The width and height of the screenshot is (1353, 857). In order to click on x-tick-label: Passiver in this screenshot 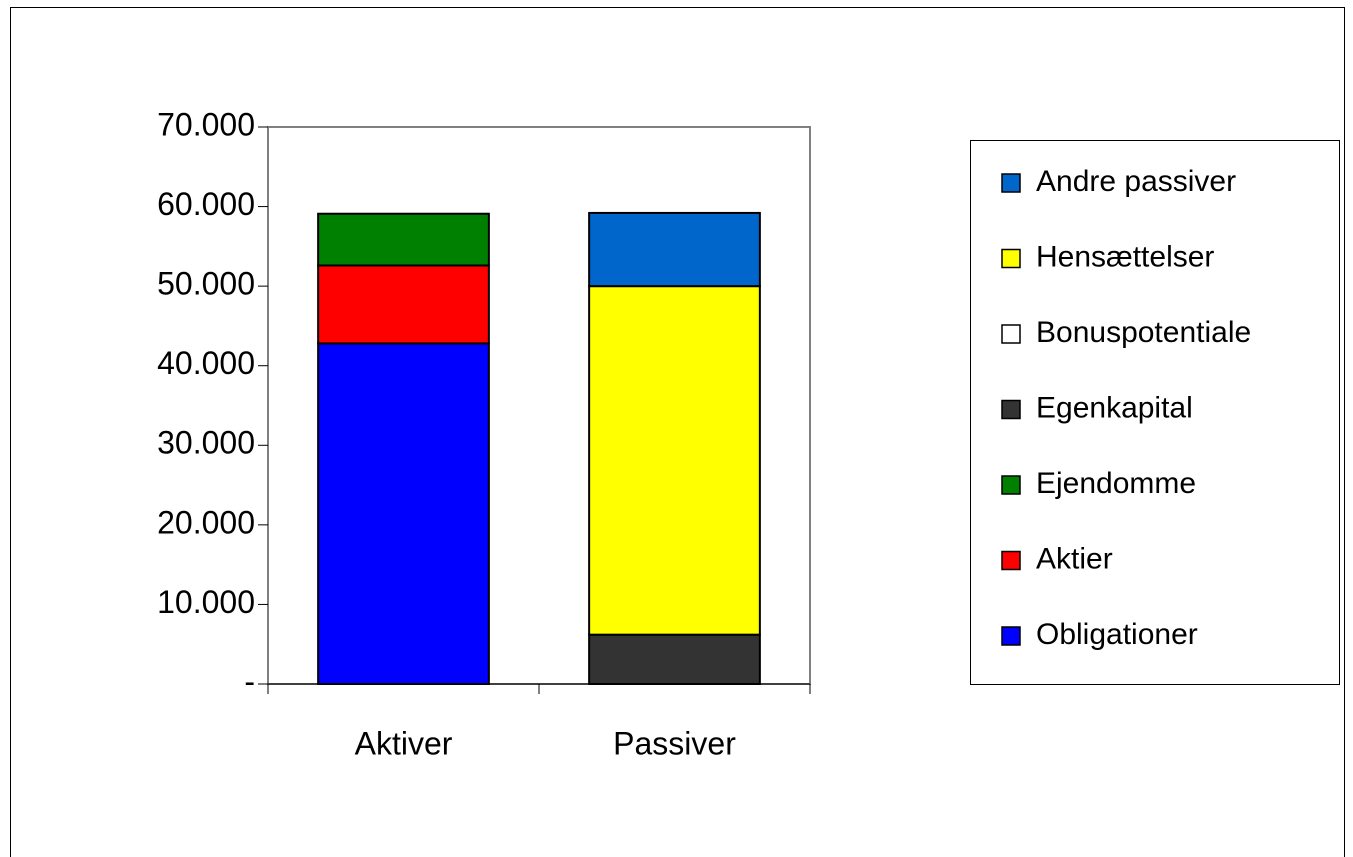, I will do `click(674, 743)`.